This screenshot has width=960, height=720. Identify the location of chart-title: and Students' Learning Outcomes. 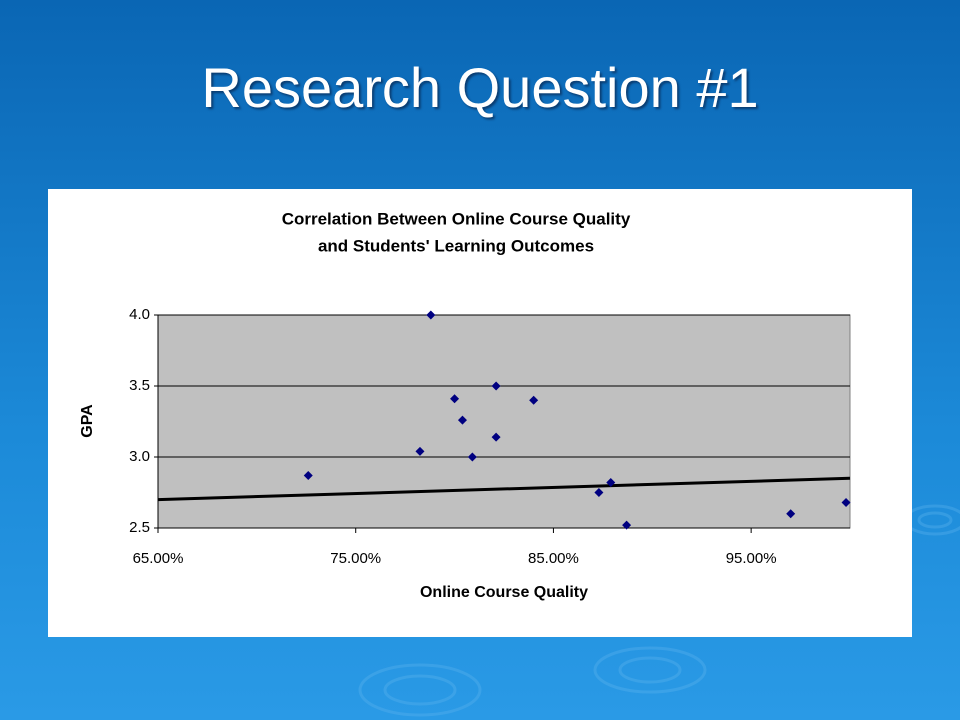
(456, 245).